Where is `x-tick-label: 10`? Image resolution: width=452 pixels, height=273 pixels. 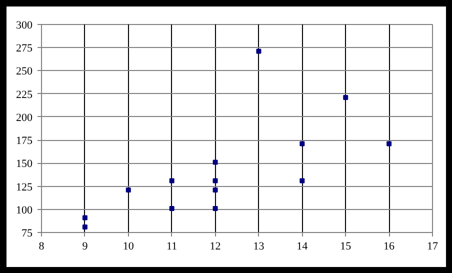 x-tick-label: 10 is located at coordinates (128, 246).